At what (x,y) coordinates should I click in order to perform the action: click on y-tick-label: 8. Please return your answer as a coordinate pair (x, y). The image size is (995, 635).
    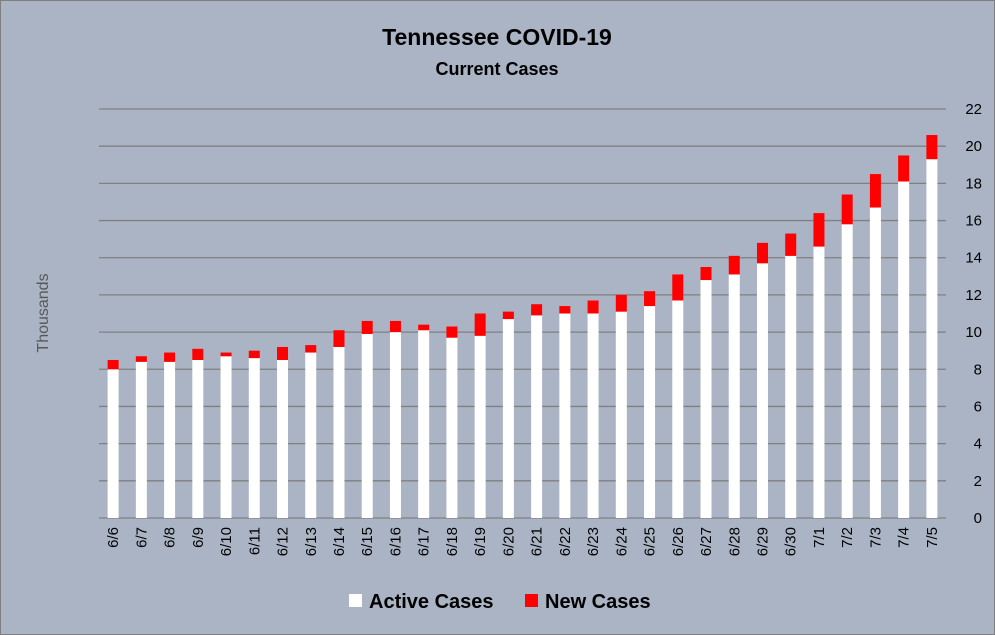
    Looking at the image, I should click on (978, 369).